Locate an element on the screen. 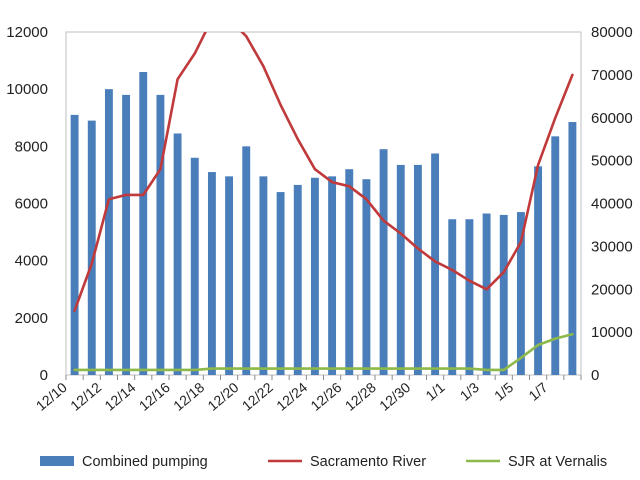 The width and height of the screenshot is (640, 480). right-axis-tick-label: 50000 is located at coordinates (612, 161).